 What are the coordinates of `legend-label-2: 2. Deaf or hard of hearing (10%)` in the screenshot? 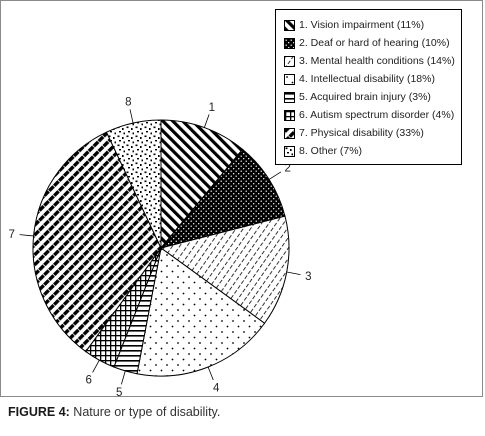 It's located at (374, 43).